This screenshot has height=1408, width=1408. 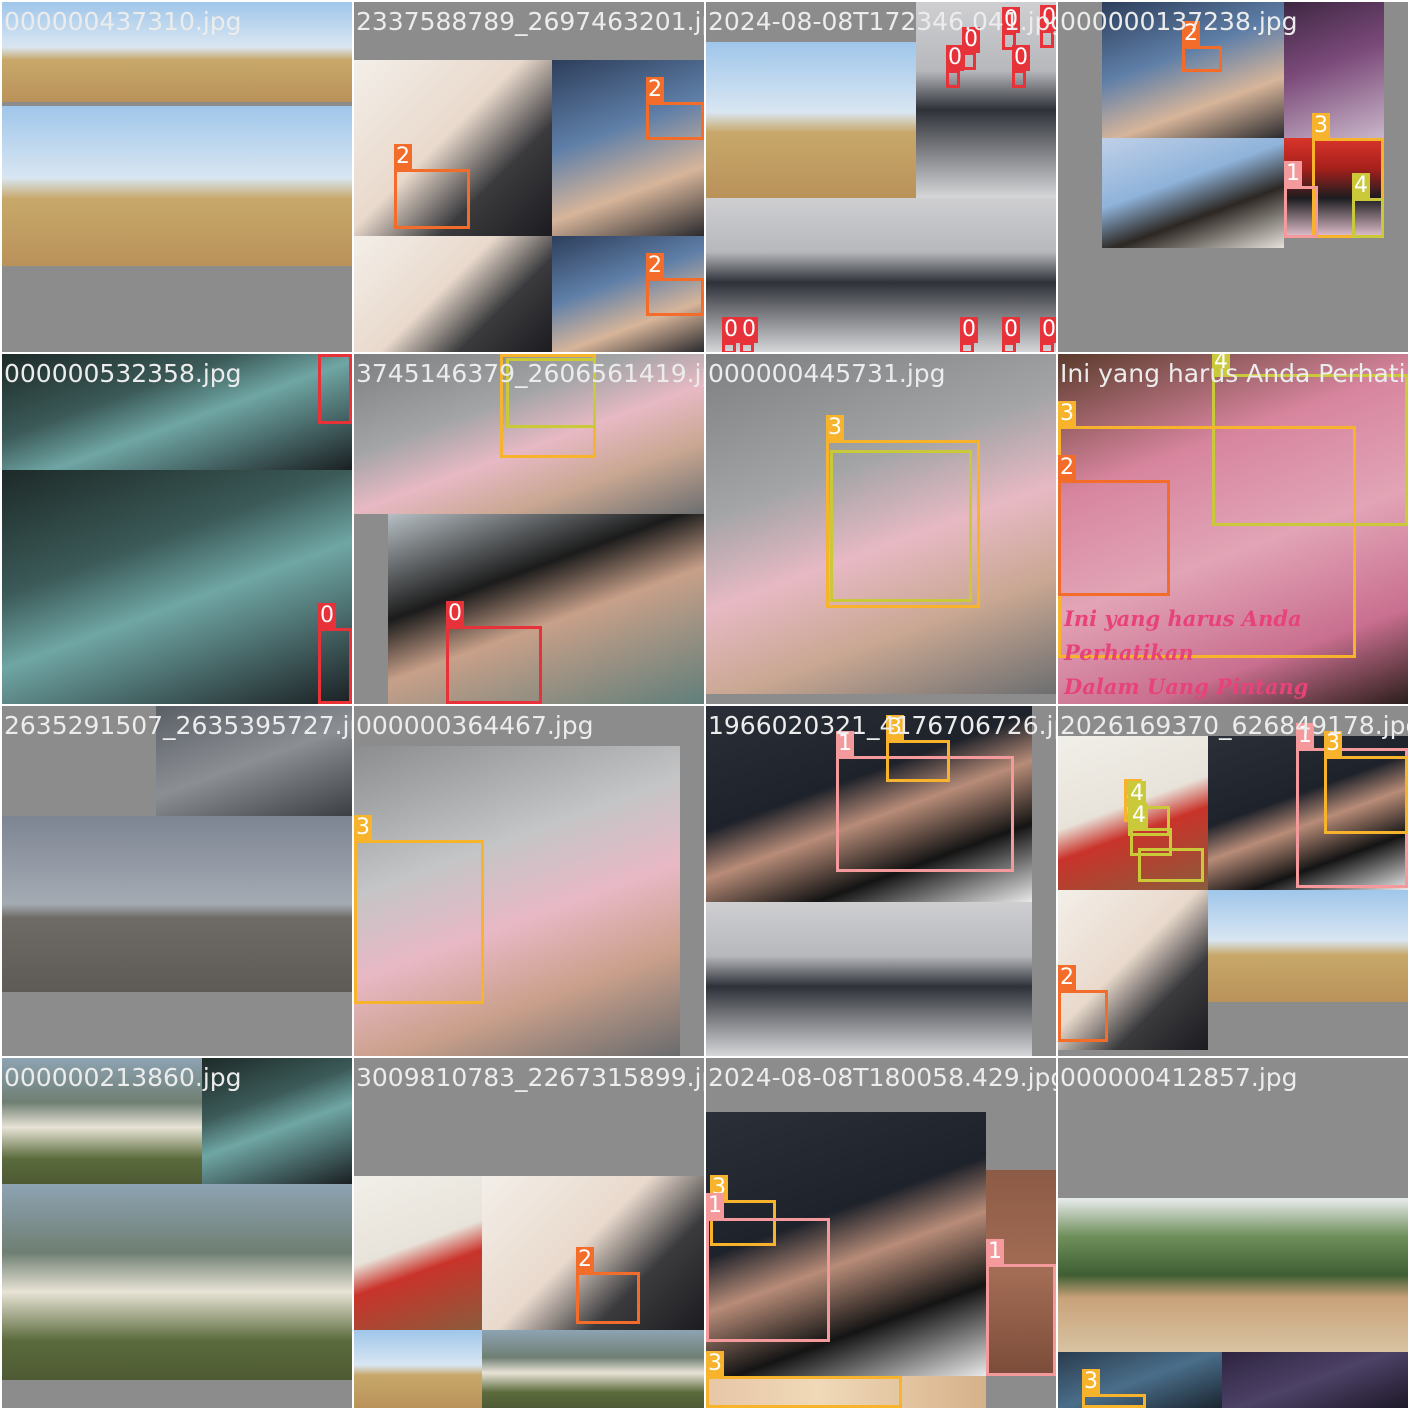 I want to click on mosaic-tile: 000000213860.jpg, so click(x=177, y=1233).